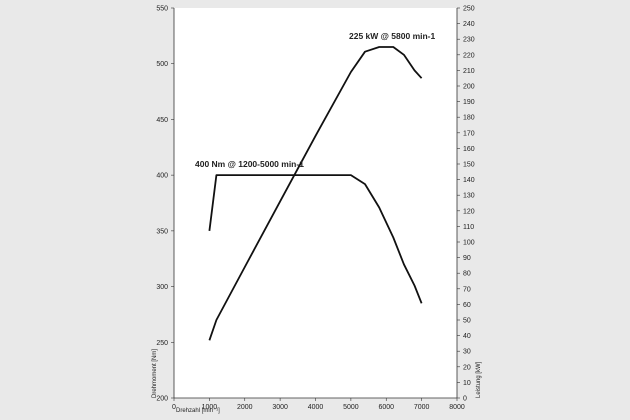  Describe the element at coordinates (422, 407) in the screenshot. I see `x-tick-label: 7000` at that location.